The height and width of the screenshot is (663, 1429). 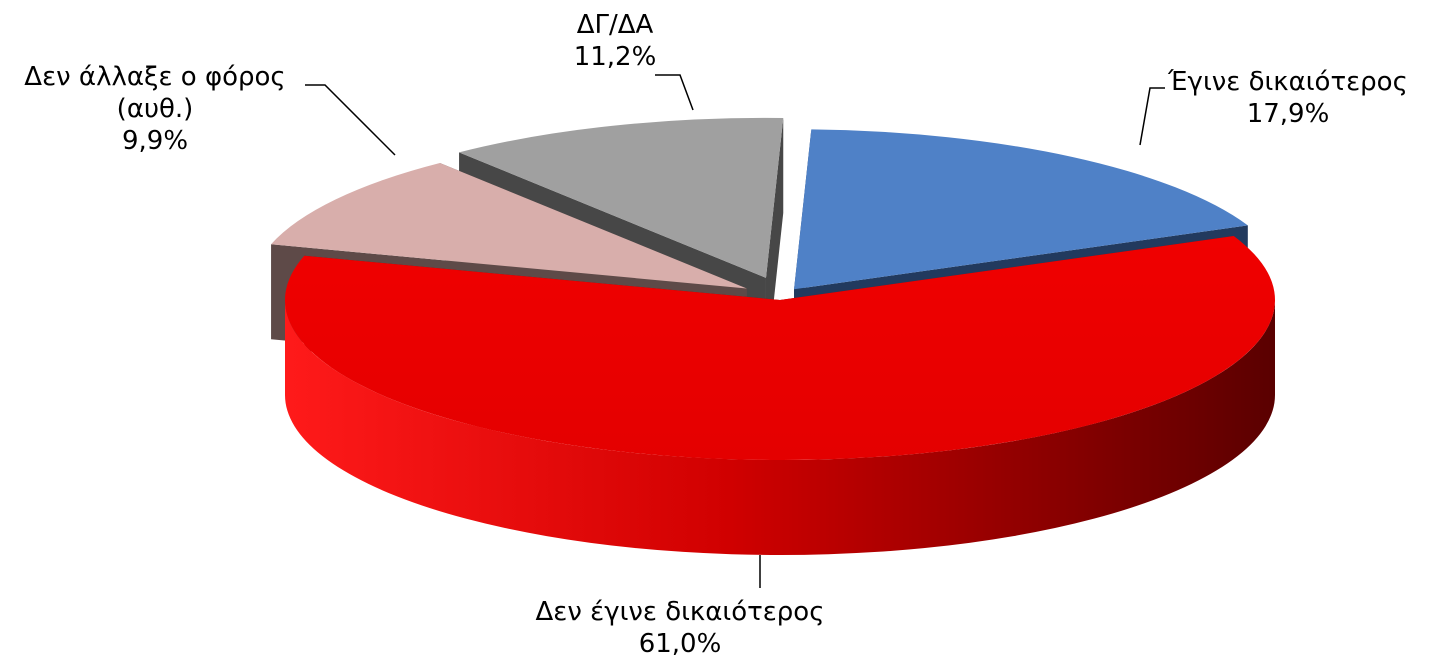 What do you see at coordinates (680, 644) in the screenshot?
I see `slice-value-label-1: 61,0%` at bounding box center [680, 644].